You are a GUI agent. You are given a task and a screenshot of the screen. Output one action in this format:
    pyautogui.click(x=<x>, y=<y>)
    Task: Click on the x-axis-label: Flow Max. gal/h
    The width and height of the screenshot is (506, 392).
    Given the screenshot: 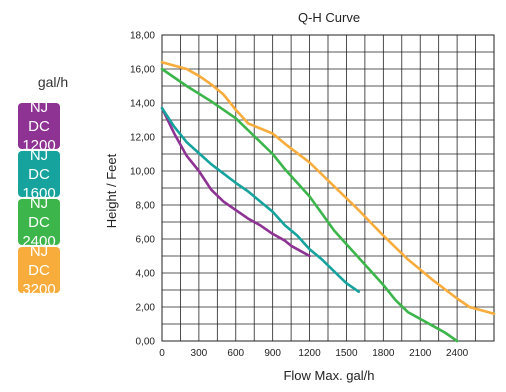 What is the action you would take?
    pyautogui.click(x=328, y=375)
    